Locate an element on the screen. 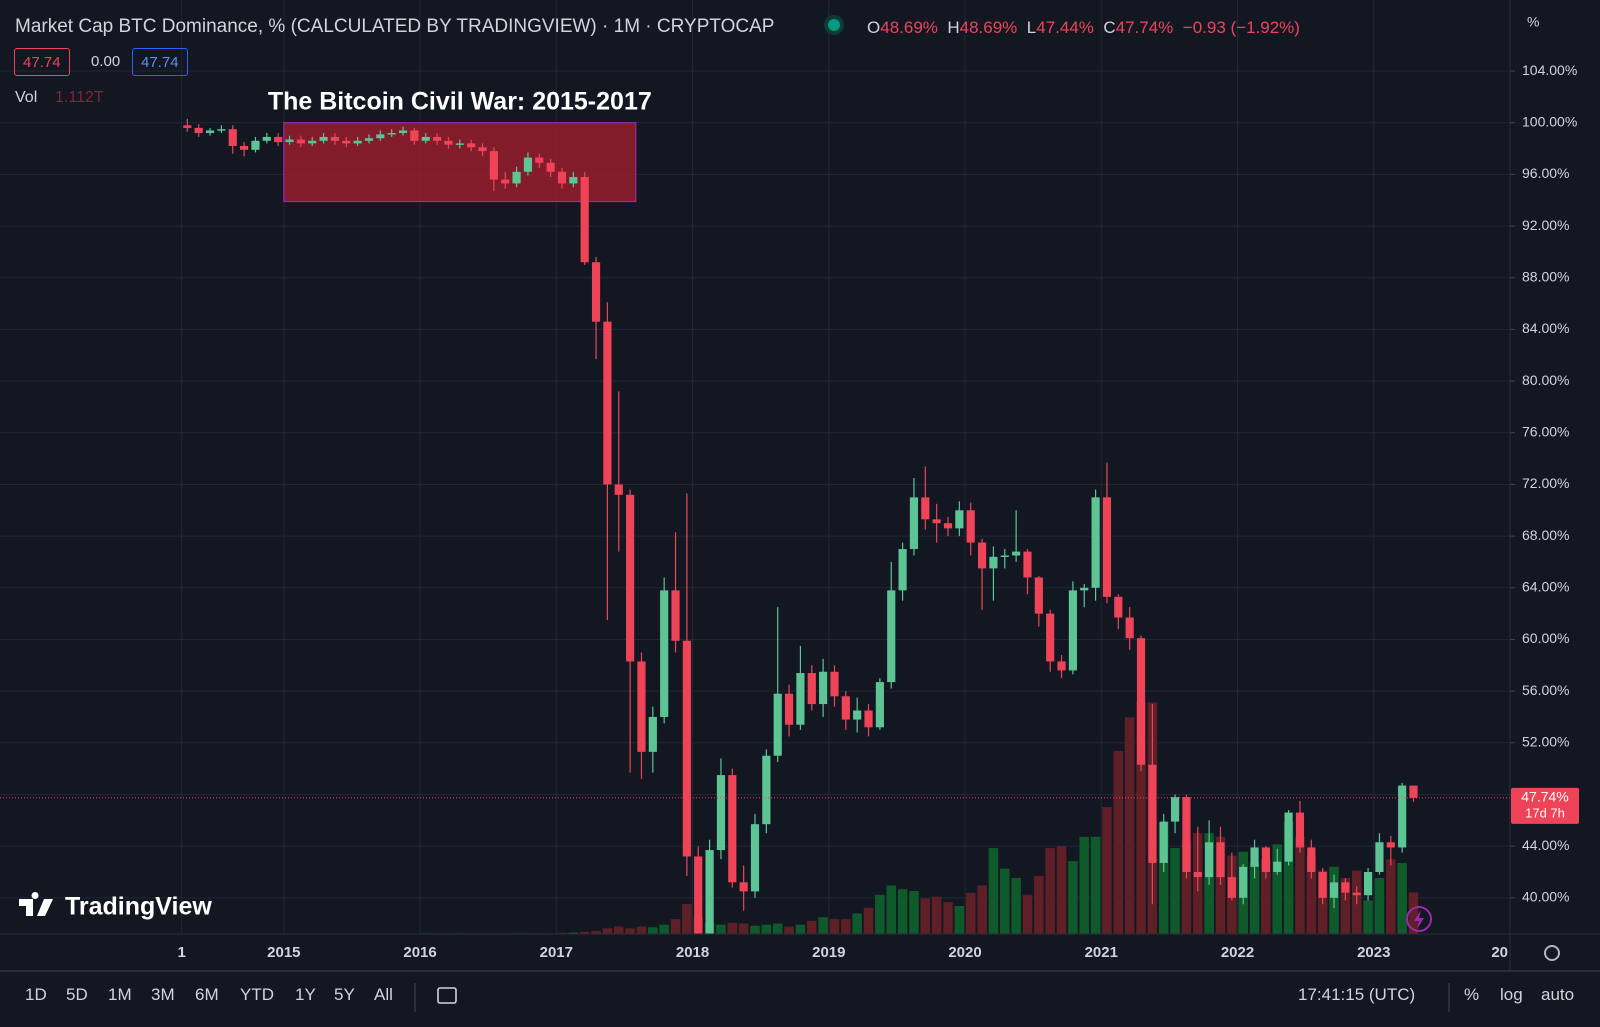 The width and height of the screenshot is (1600, 1027). annotation-box is located at coordinates (460, 162).